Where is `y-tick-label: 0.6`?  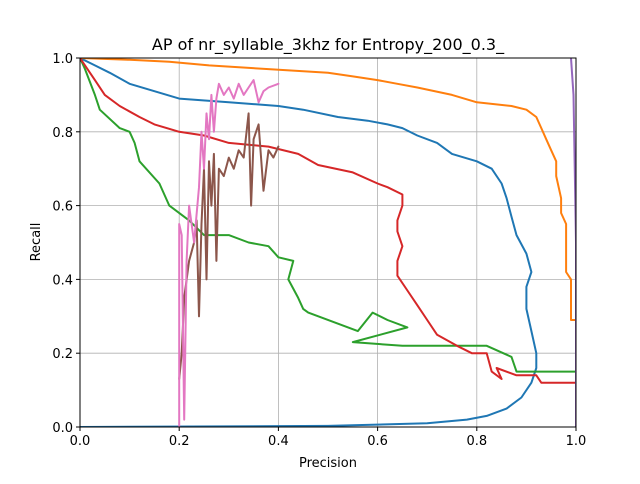 y-tick-label: 0.6 is located at coordinates (62, 207).